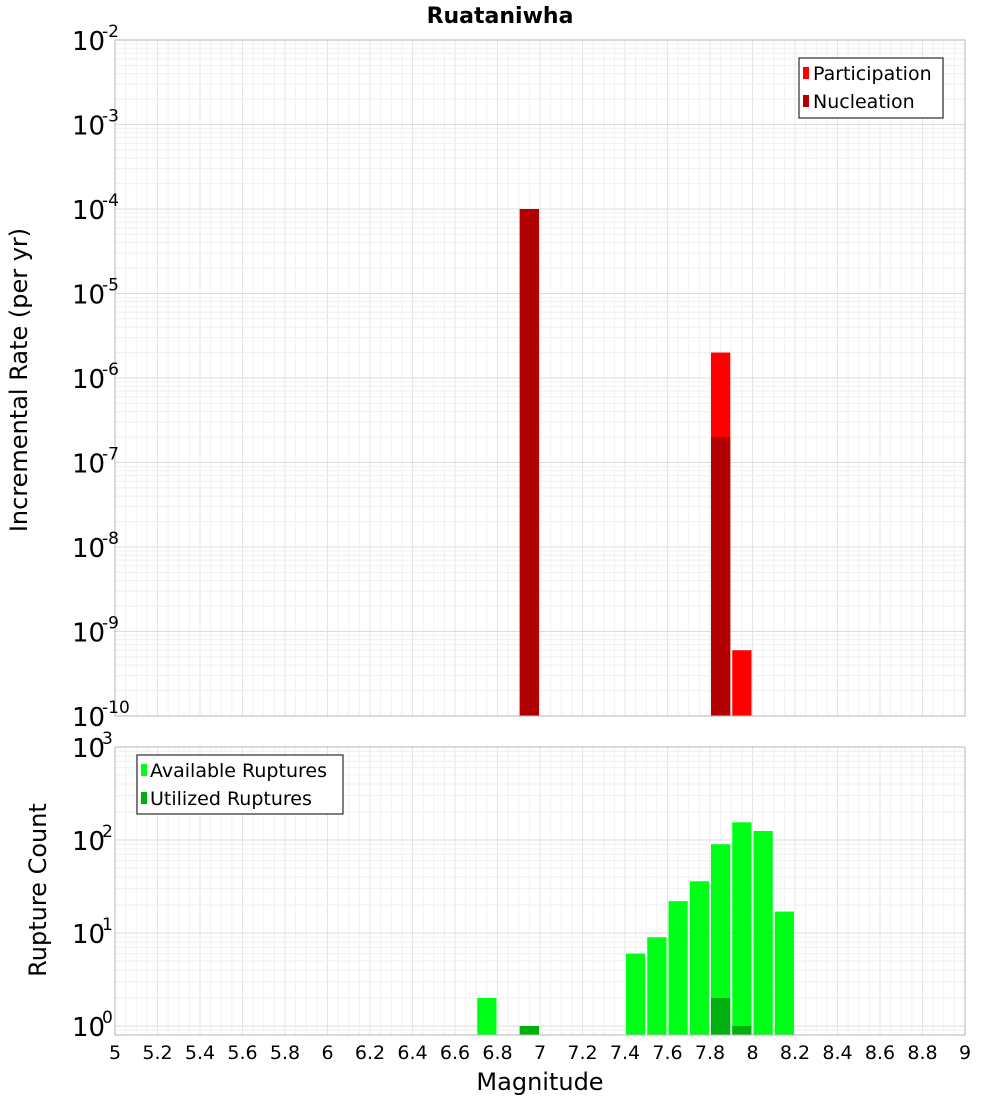  Describe the element at coordinates (107, 832) in the screenshot. I see `y-tick-exponent: 2` at that location.